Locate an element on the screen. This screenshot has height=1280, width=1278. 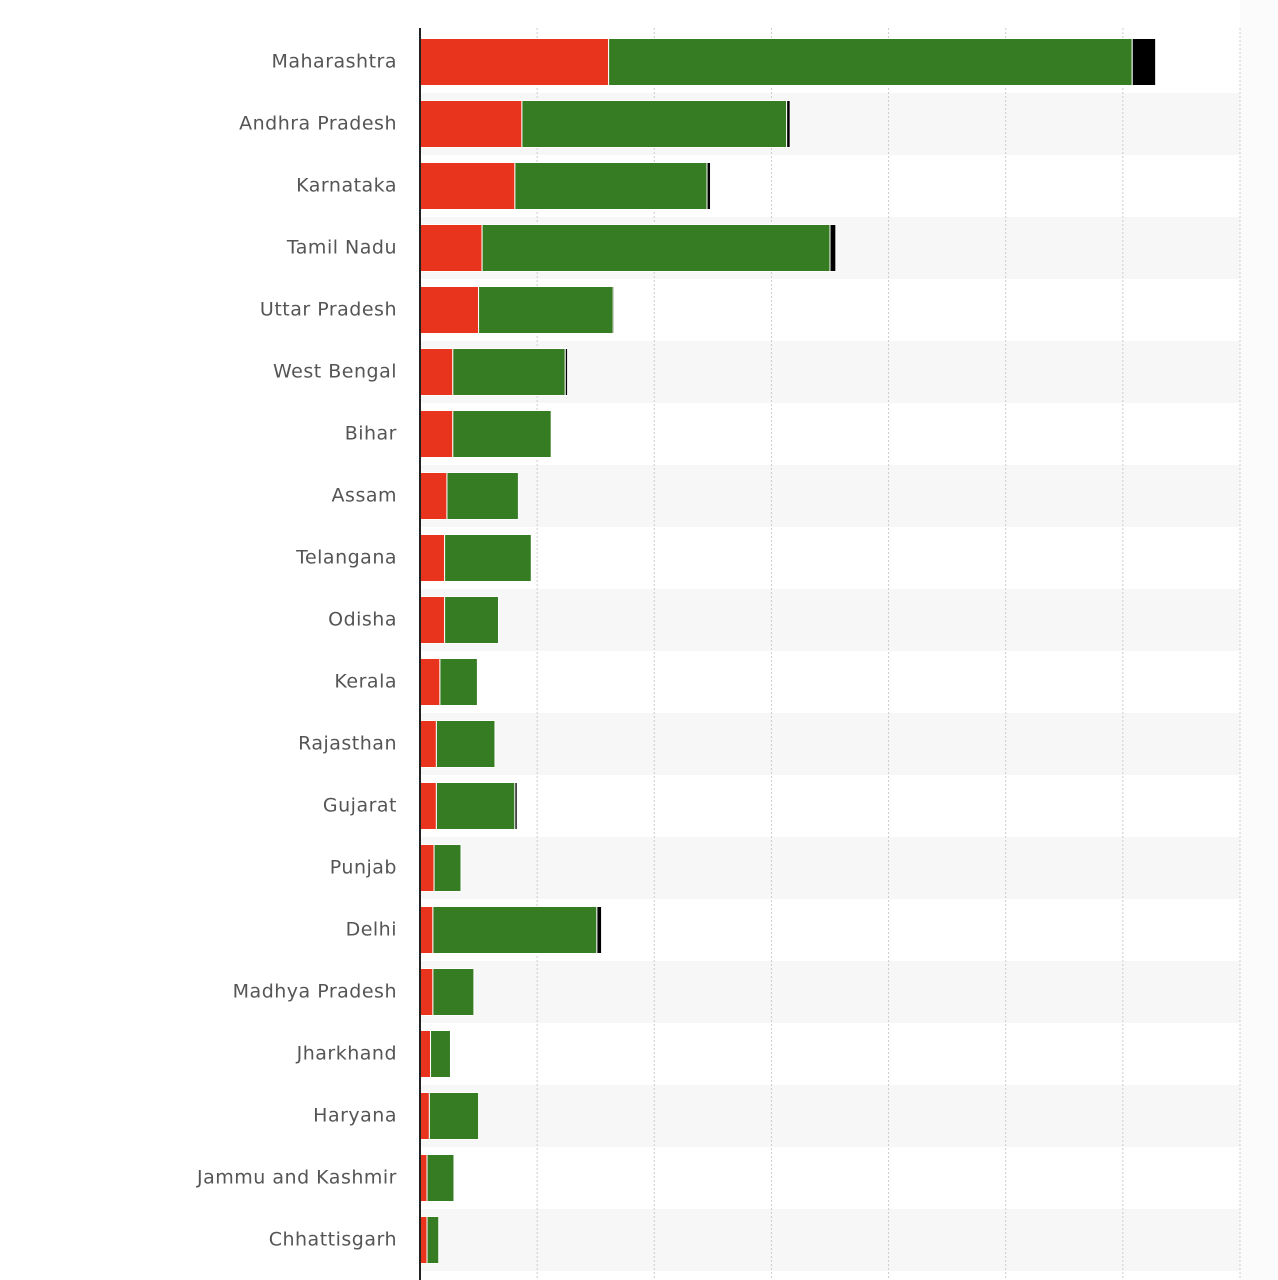
y-tick-label: Bihar is located at coordinates (371, 434).